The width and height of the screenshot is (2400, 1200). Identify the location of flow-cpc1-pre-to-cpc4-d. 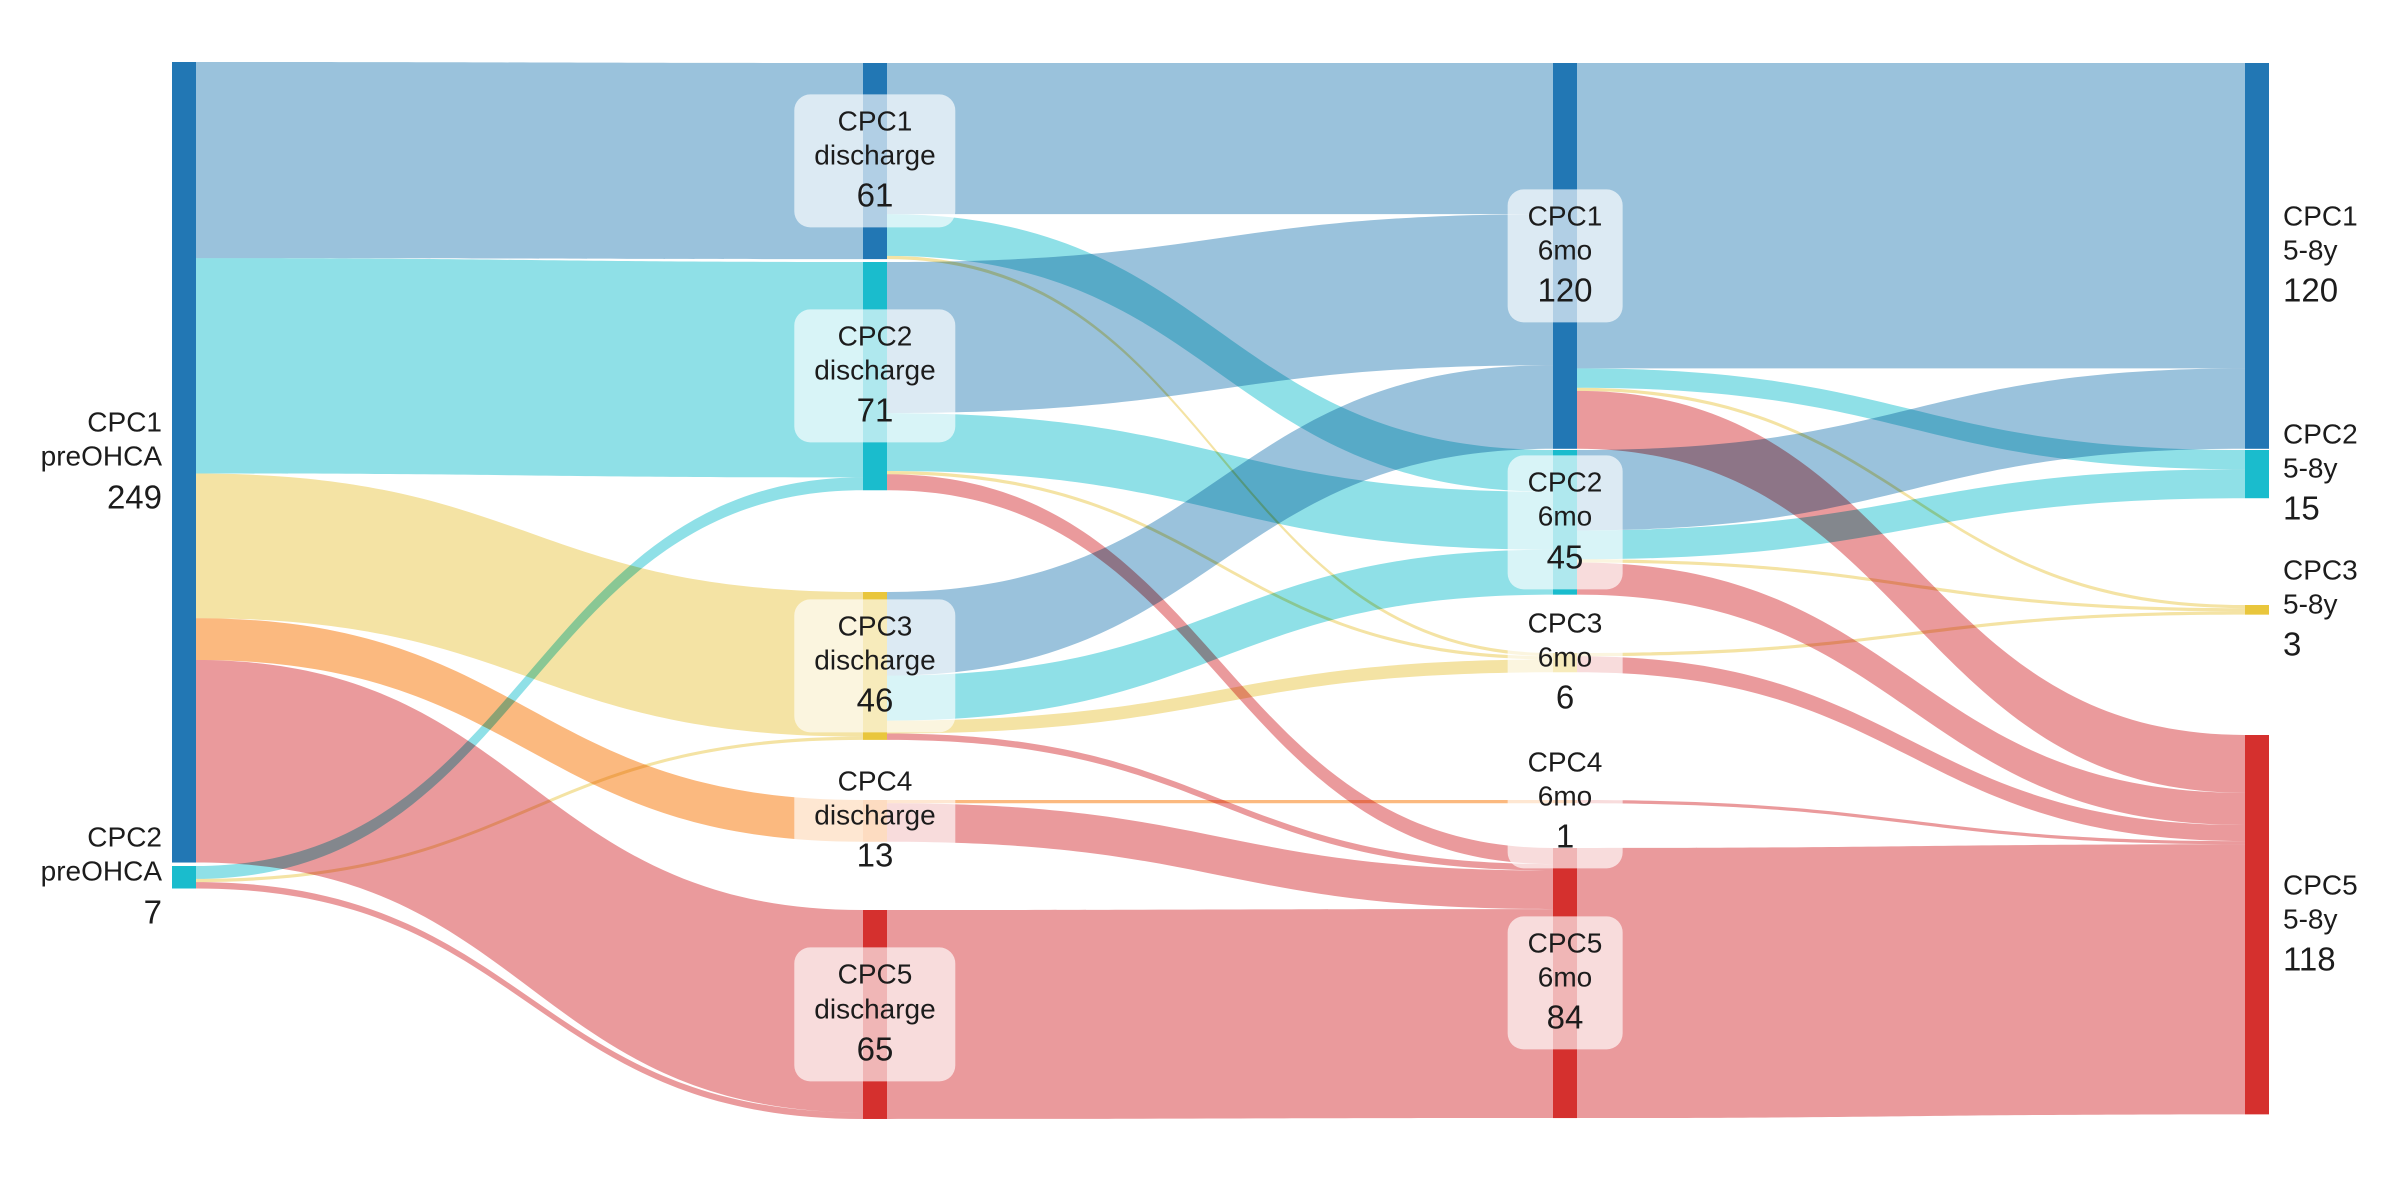
(529, 730).